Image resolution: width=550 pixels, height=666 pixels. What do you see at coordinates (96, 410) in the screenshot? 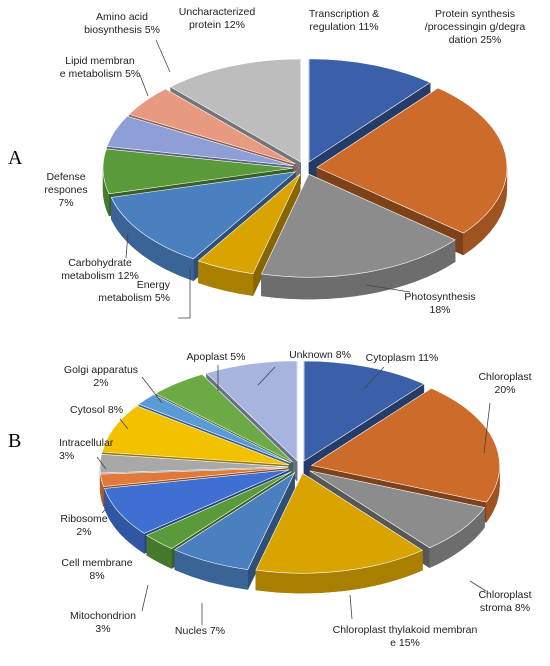
I see `slice-label-b-9: Cytosol 8%` at bounding box center [96, 410].